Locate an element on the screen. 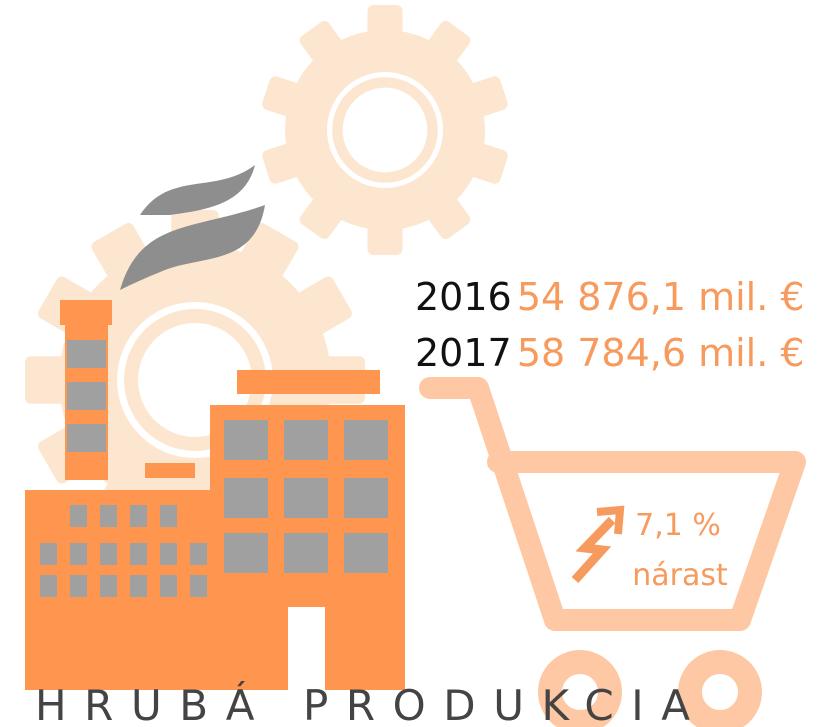 The width and height of the screenshot is (840, 727). gear-hole is located at coordinates (385, 130).